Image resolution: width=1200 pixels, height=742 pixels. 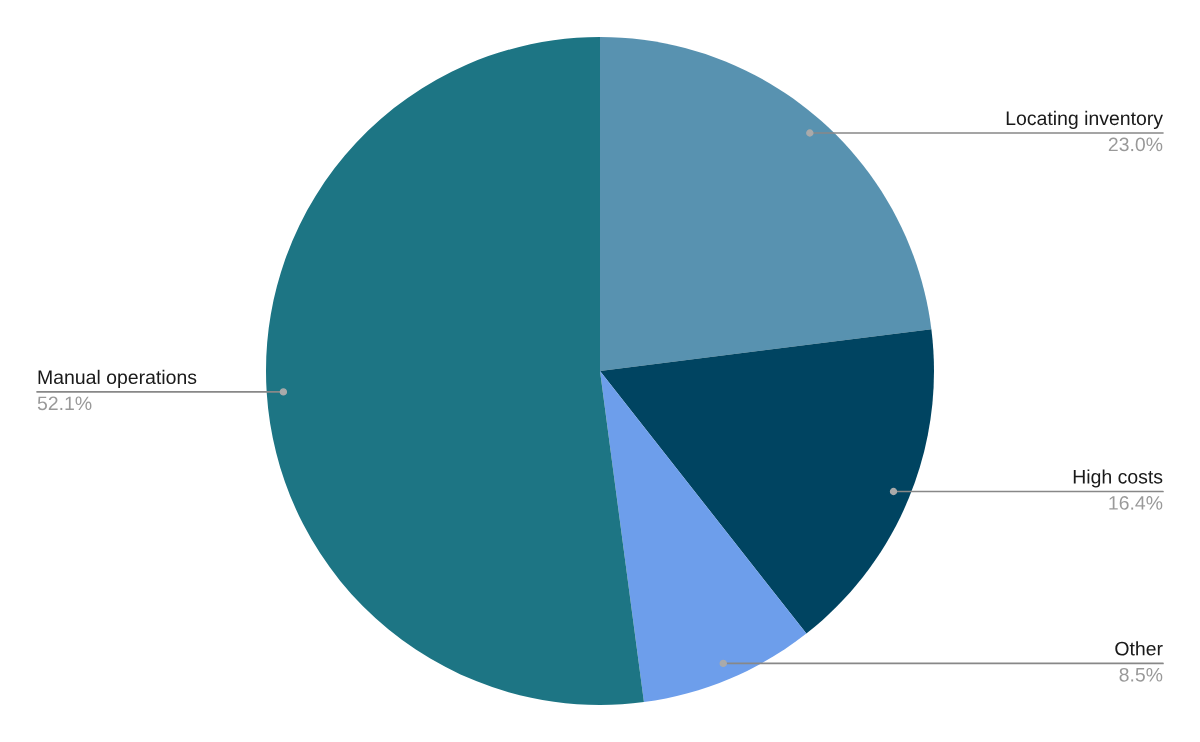 What do you see at coordinates (1141, 674) in the screenshot?
I see `data-label: 8.5%` at bounding box center [1141, 674].